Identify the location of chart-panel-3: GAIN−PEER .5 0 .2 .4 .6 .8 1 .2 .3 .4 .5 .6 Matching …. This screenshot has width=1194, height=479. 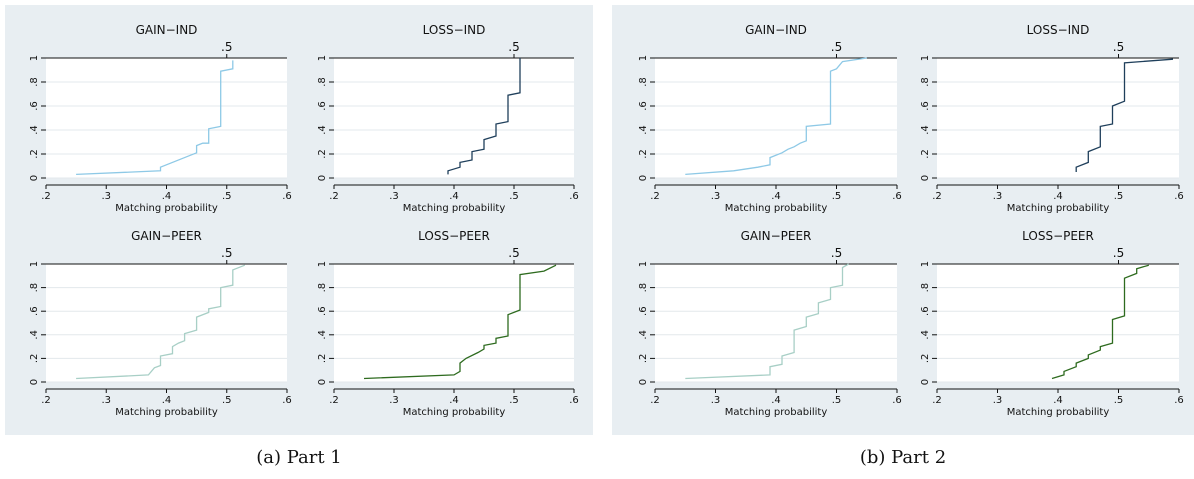
(160, 323).